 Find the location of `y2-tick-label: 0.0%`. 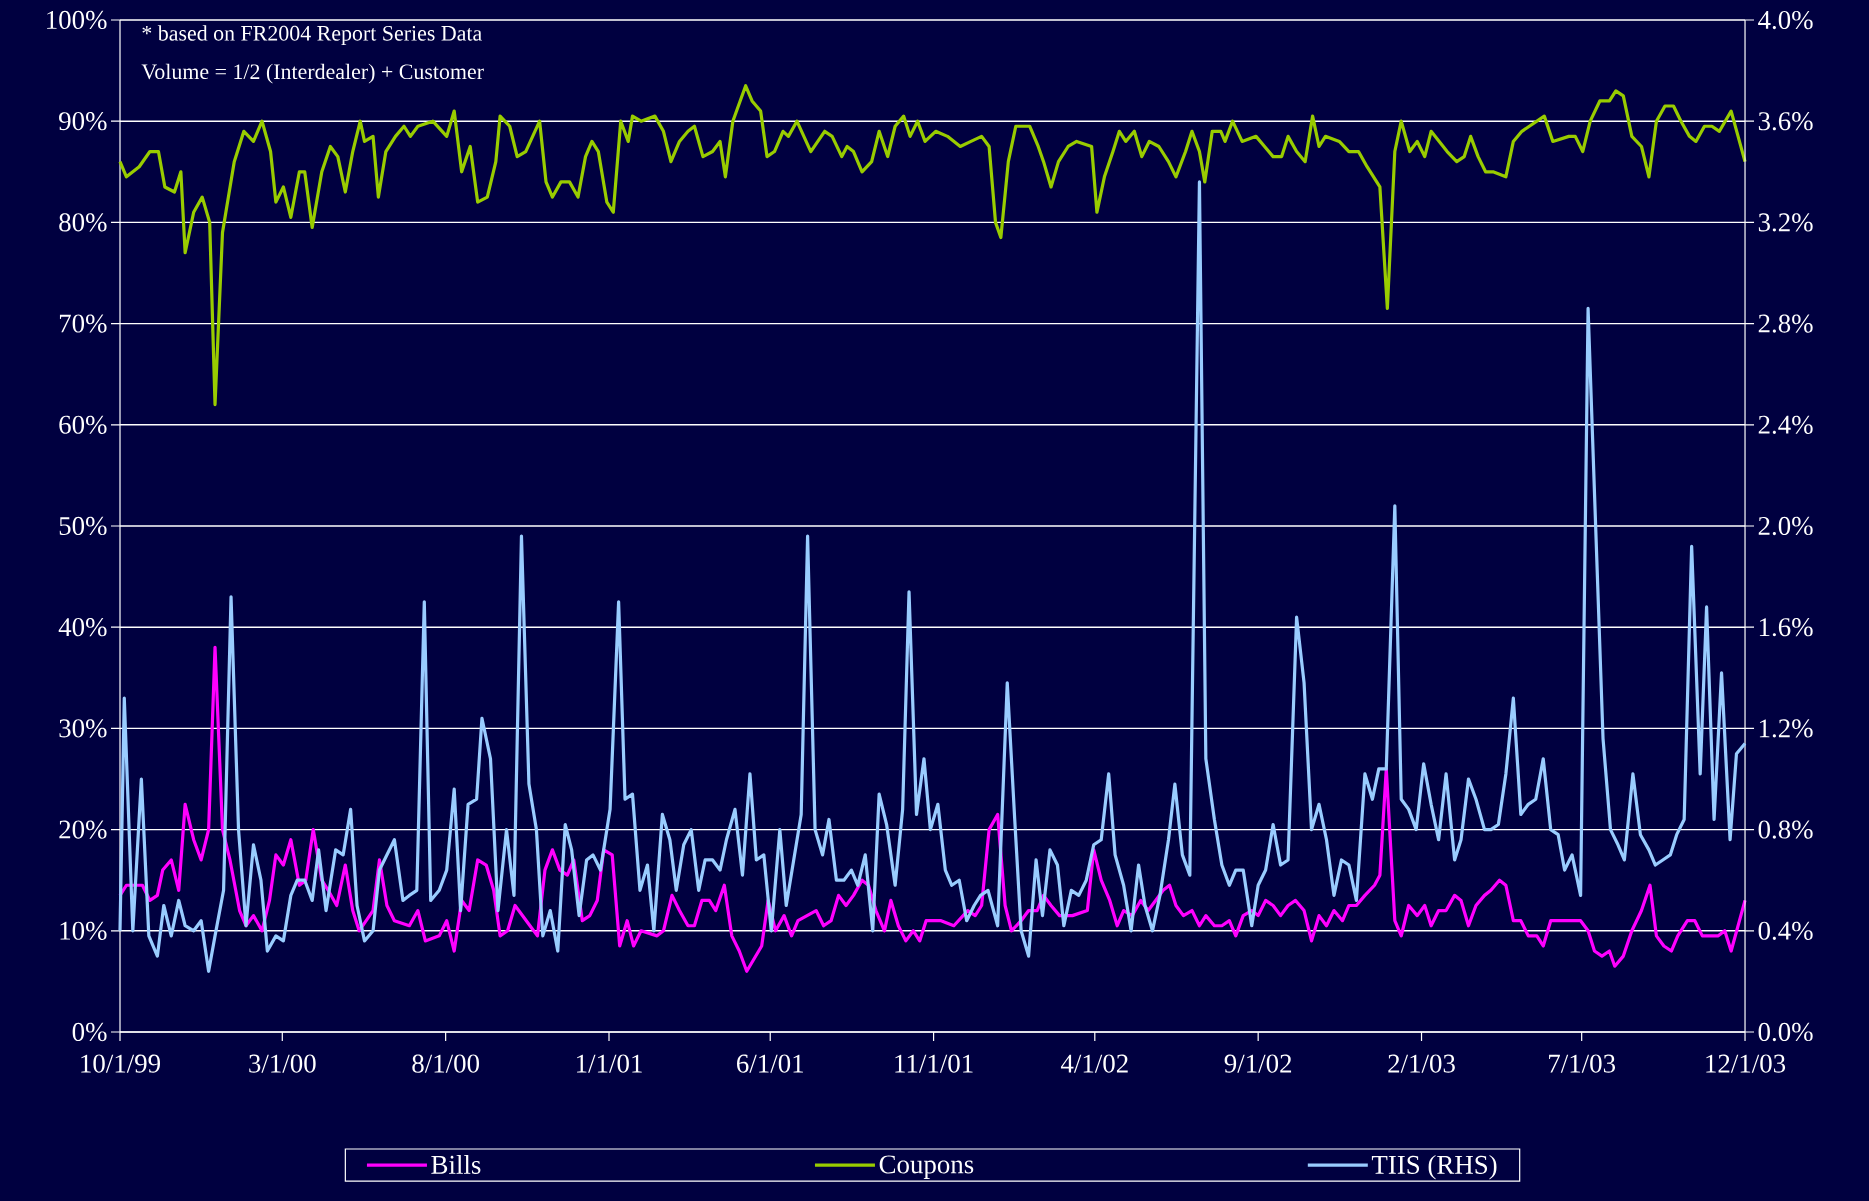

y2-tick-label: 0.0% is located at coordinates (1785, 1032).